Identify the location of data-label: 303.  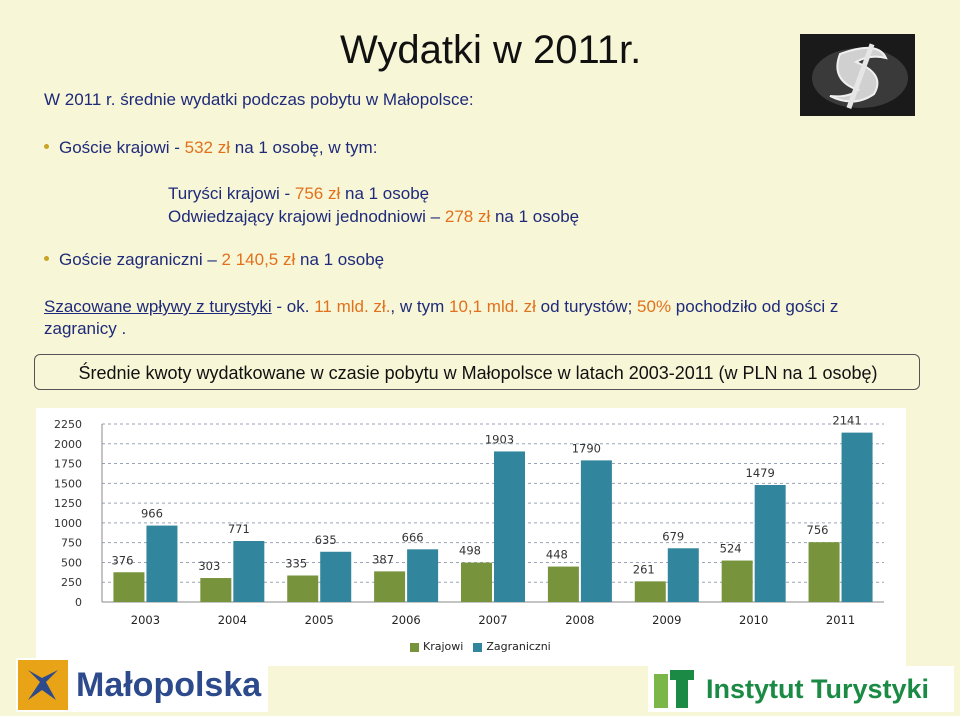
(209, 566).